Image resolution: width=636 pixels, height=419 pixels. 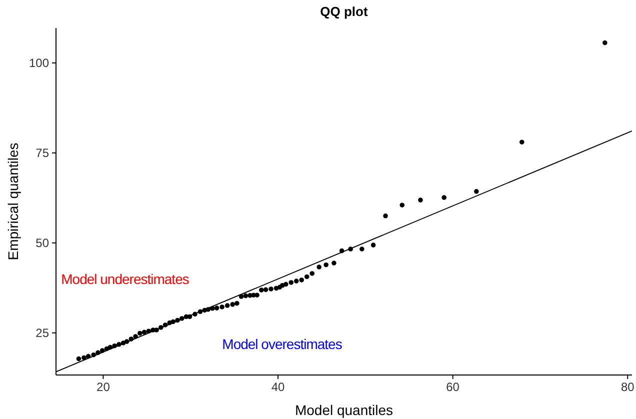 What do you see at coordinates (13, 201) in the screenshot?
I see `y-axis-title: Empirical quantiles` at bounding box center [13, 201].